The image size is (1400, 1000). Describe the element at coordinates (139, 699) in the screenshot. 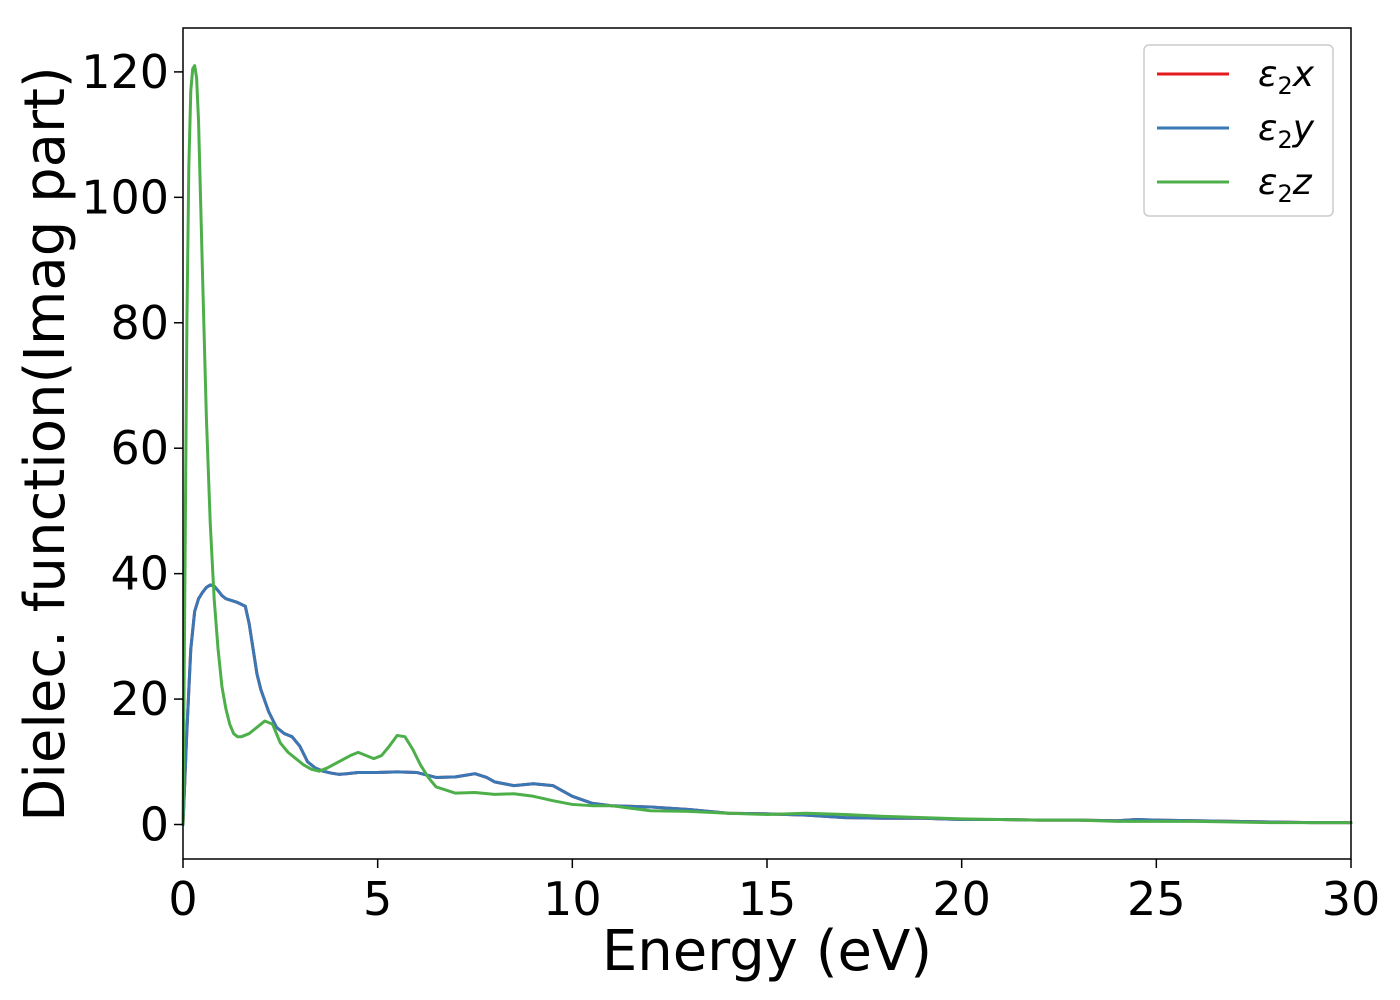

I see `y-tick-label: 20` at that location.